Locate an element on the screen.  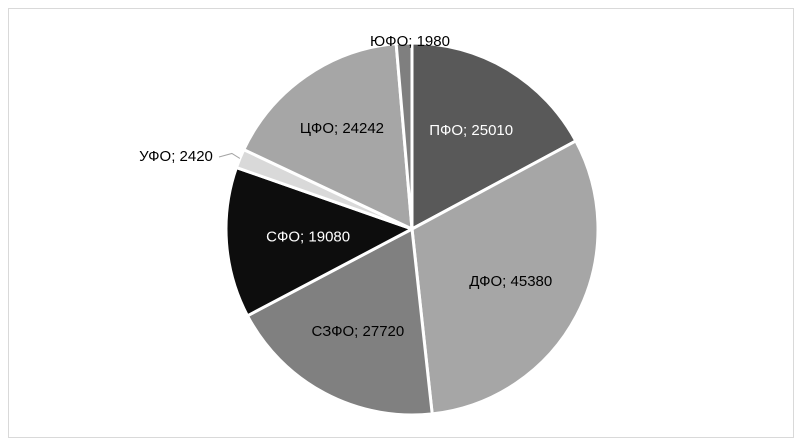
slice-label: ЮФО; 1980 is located at coordinates (410, 41).